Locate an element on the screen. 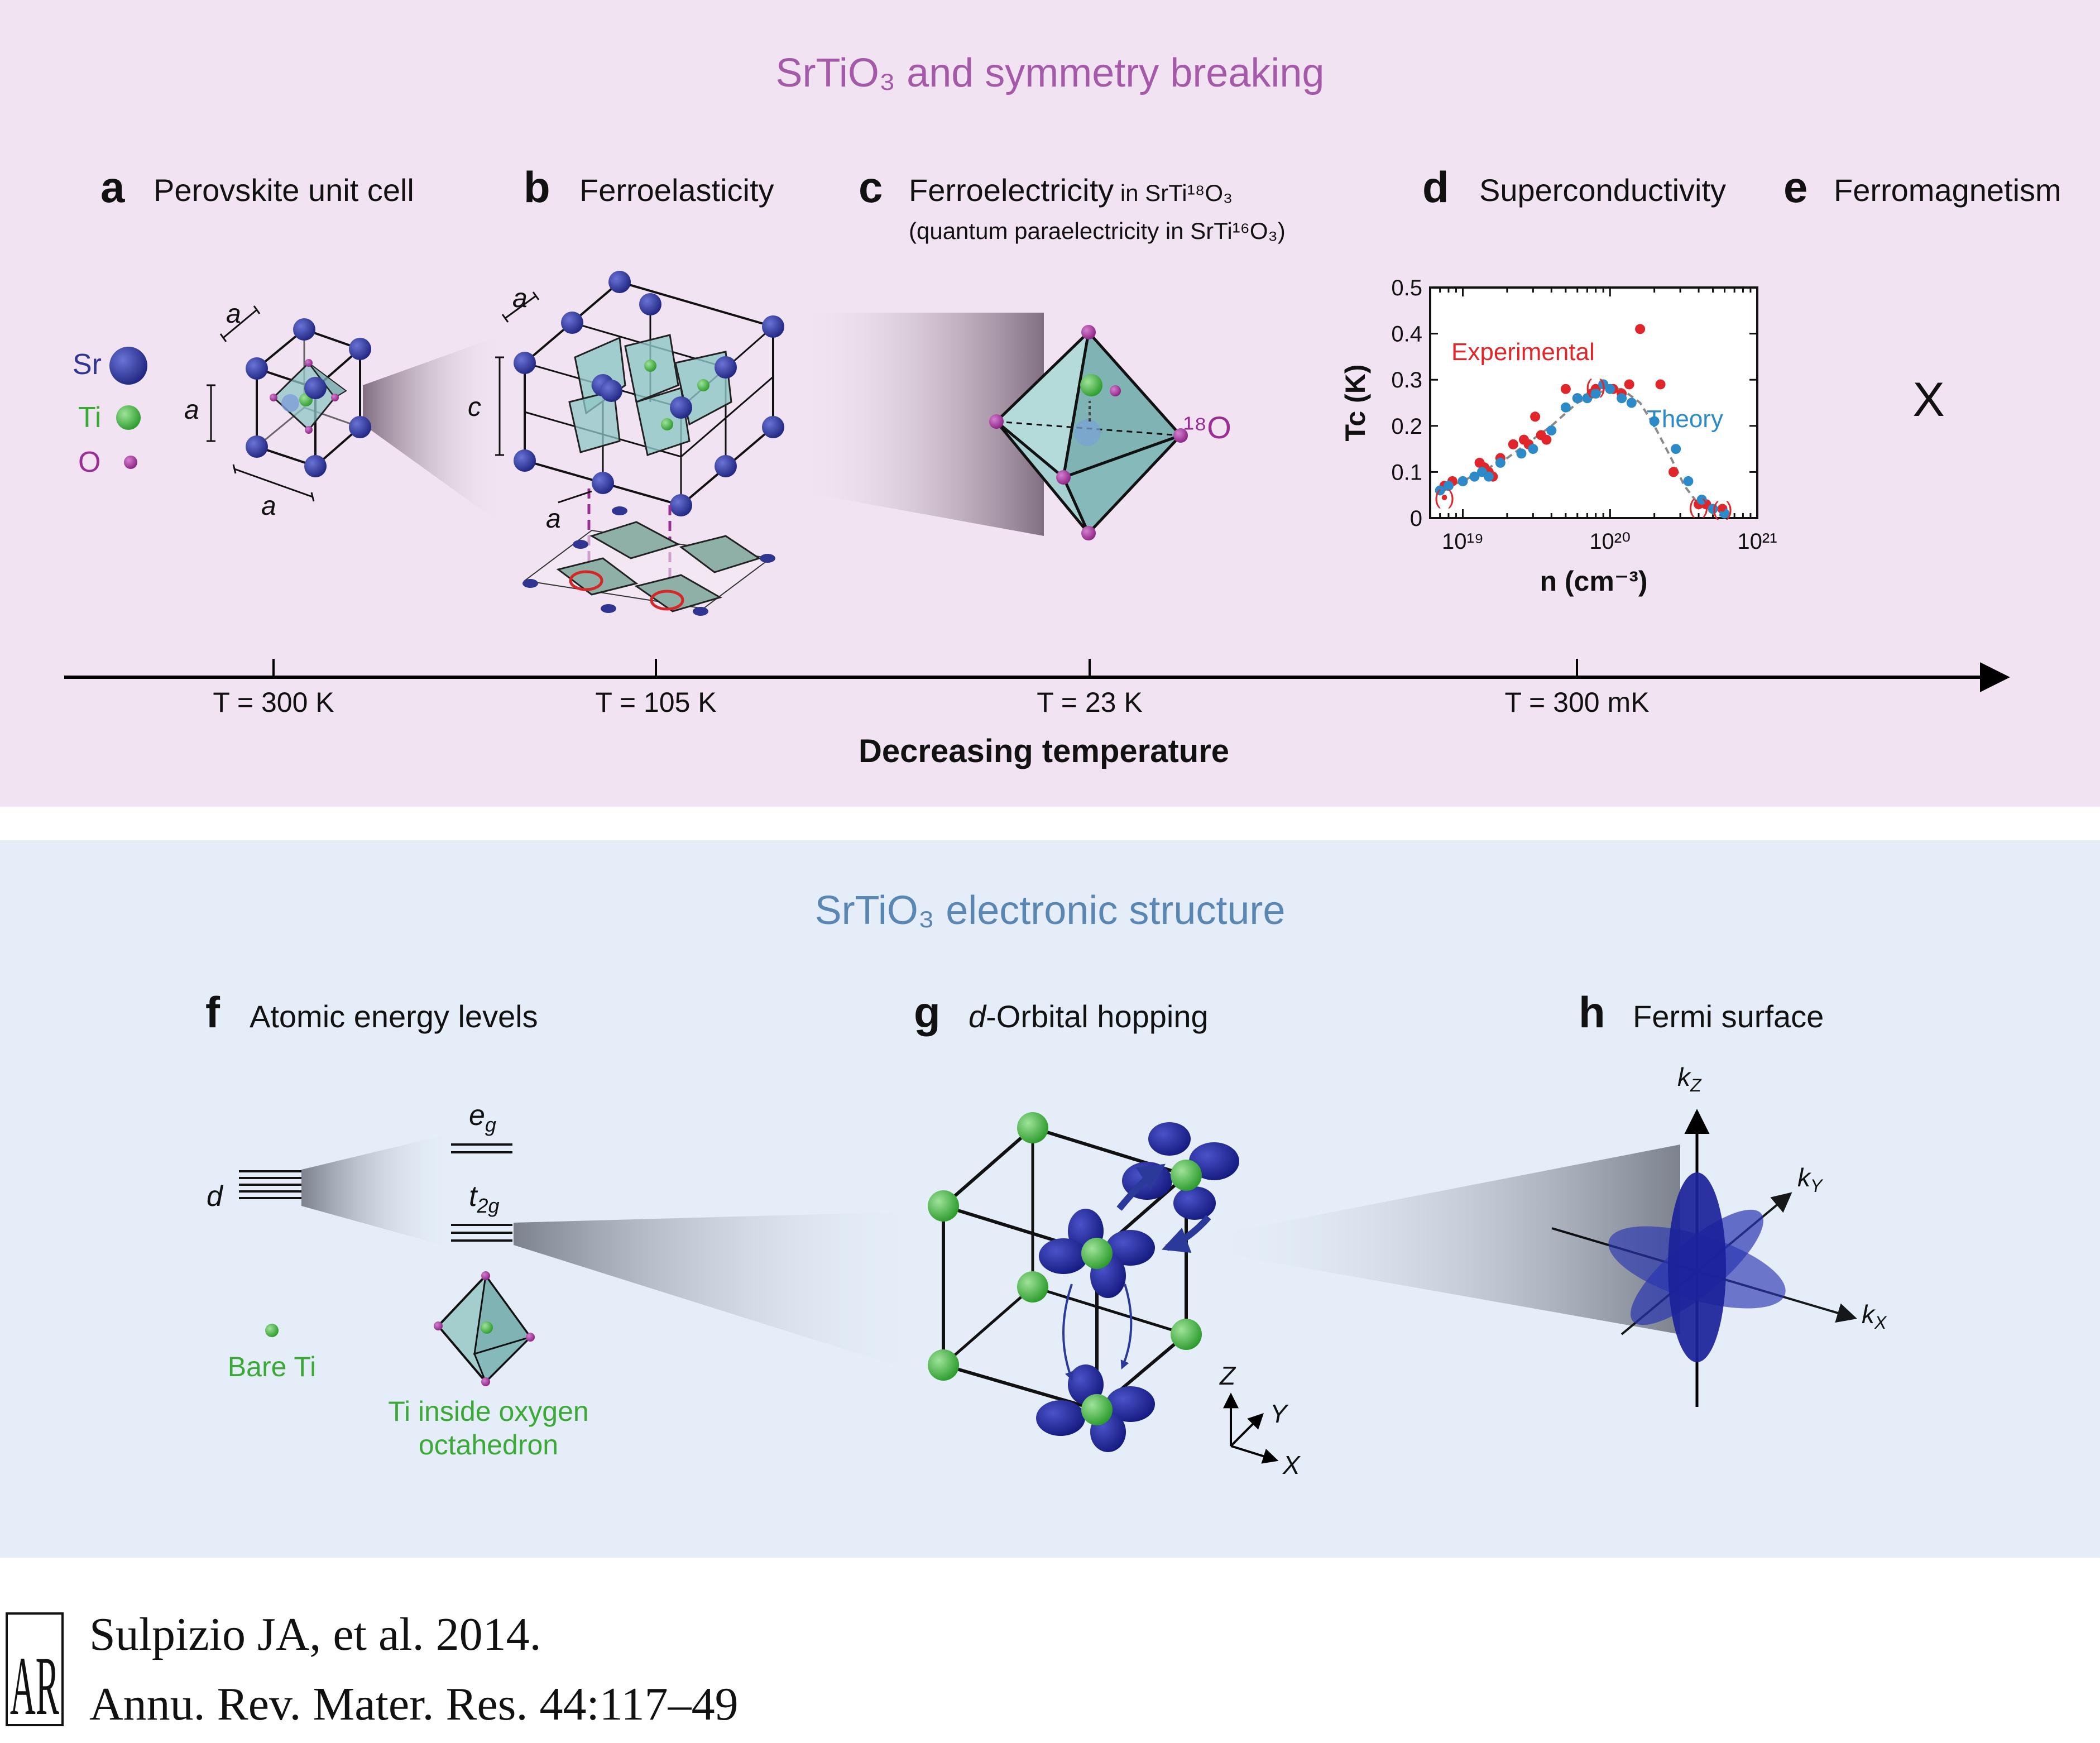 This screenshot has height=1743, width=2100. timeline-tick-300k: T = 300 K is located at coordinates (273, 702).